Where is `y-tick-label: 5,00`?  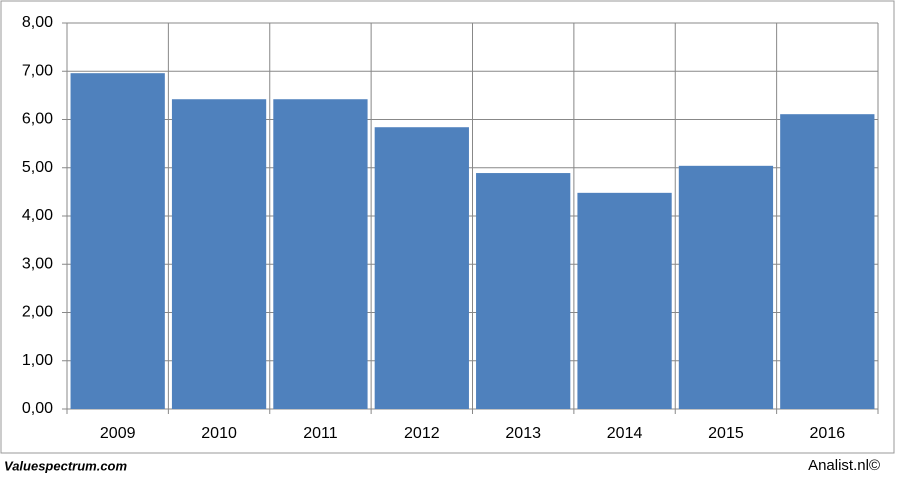
y-tick-label: 5,00 is located at coordinates (37, 167).